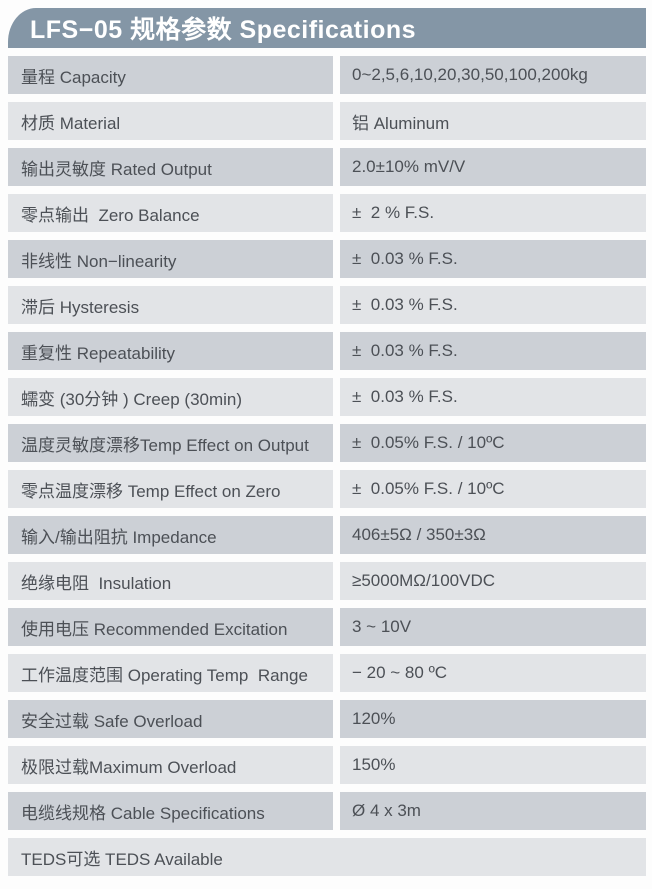  I want to click on spec-label: 重复性 Repeatability, so click(170, 351).